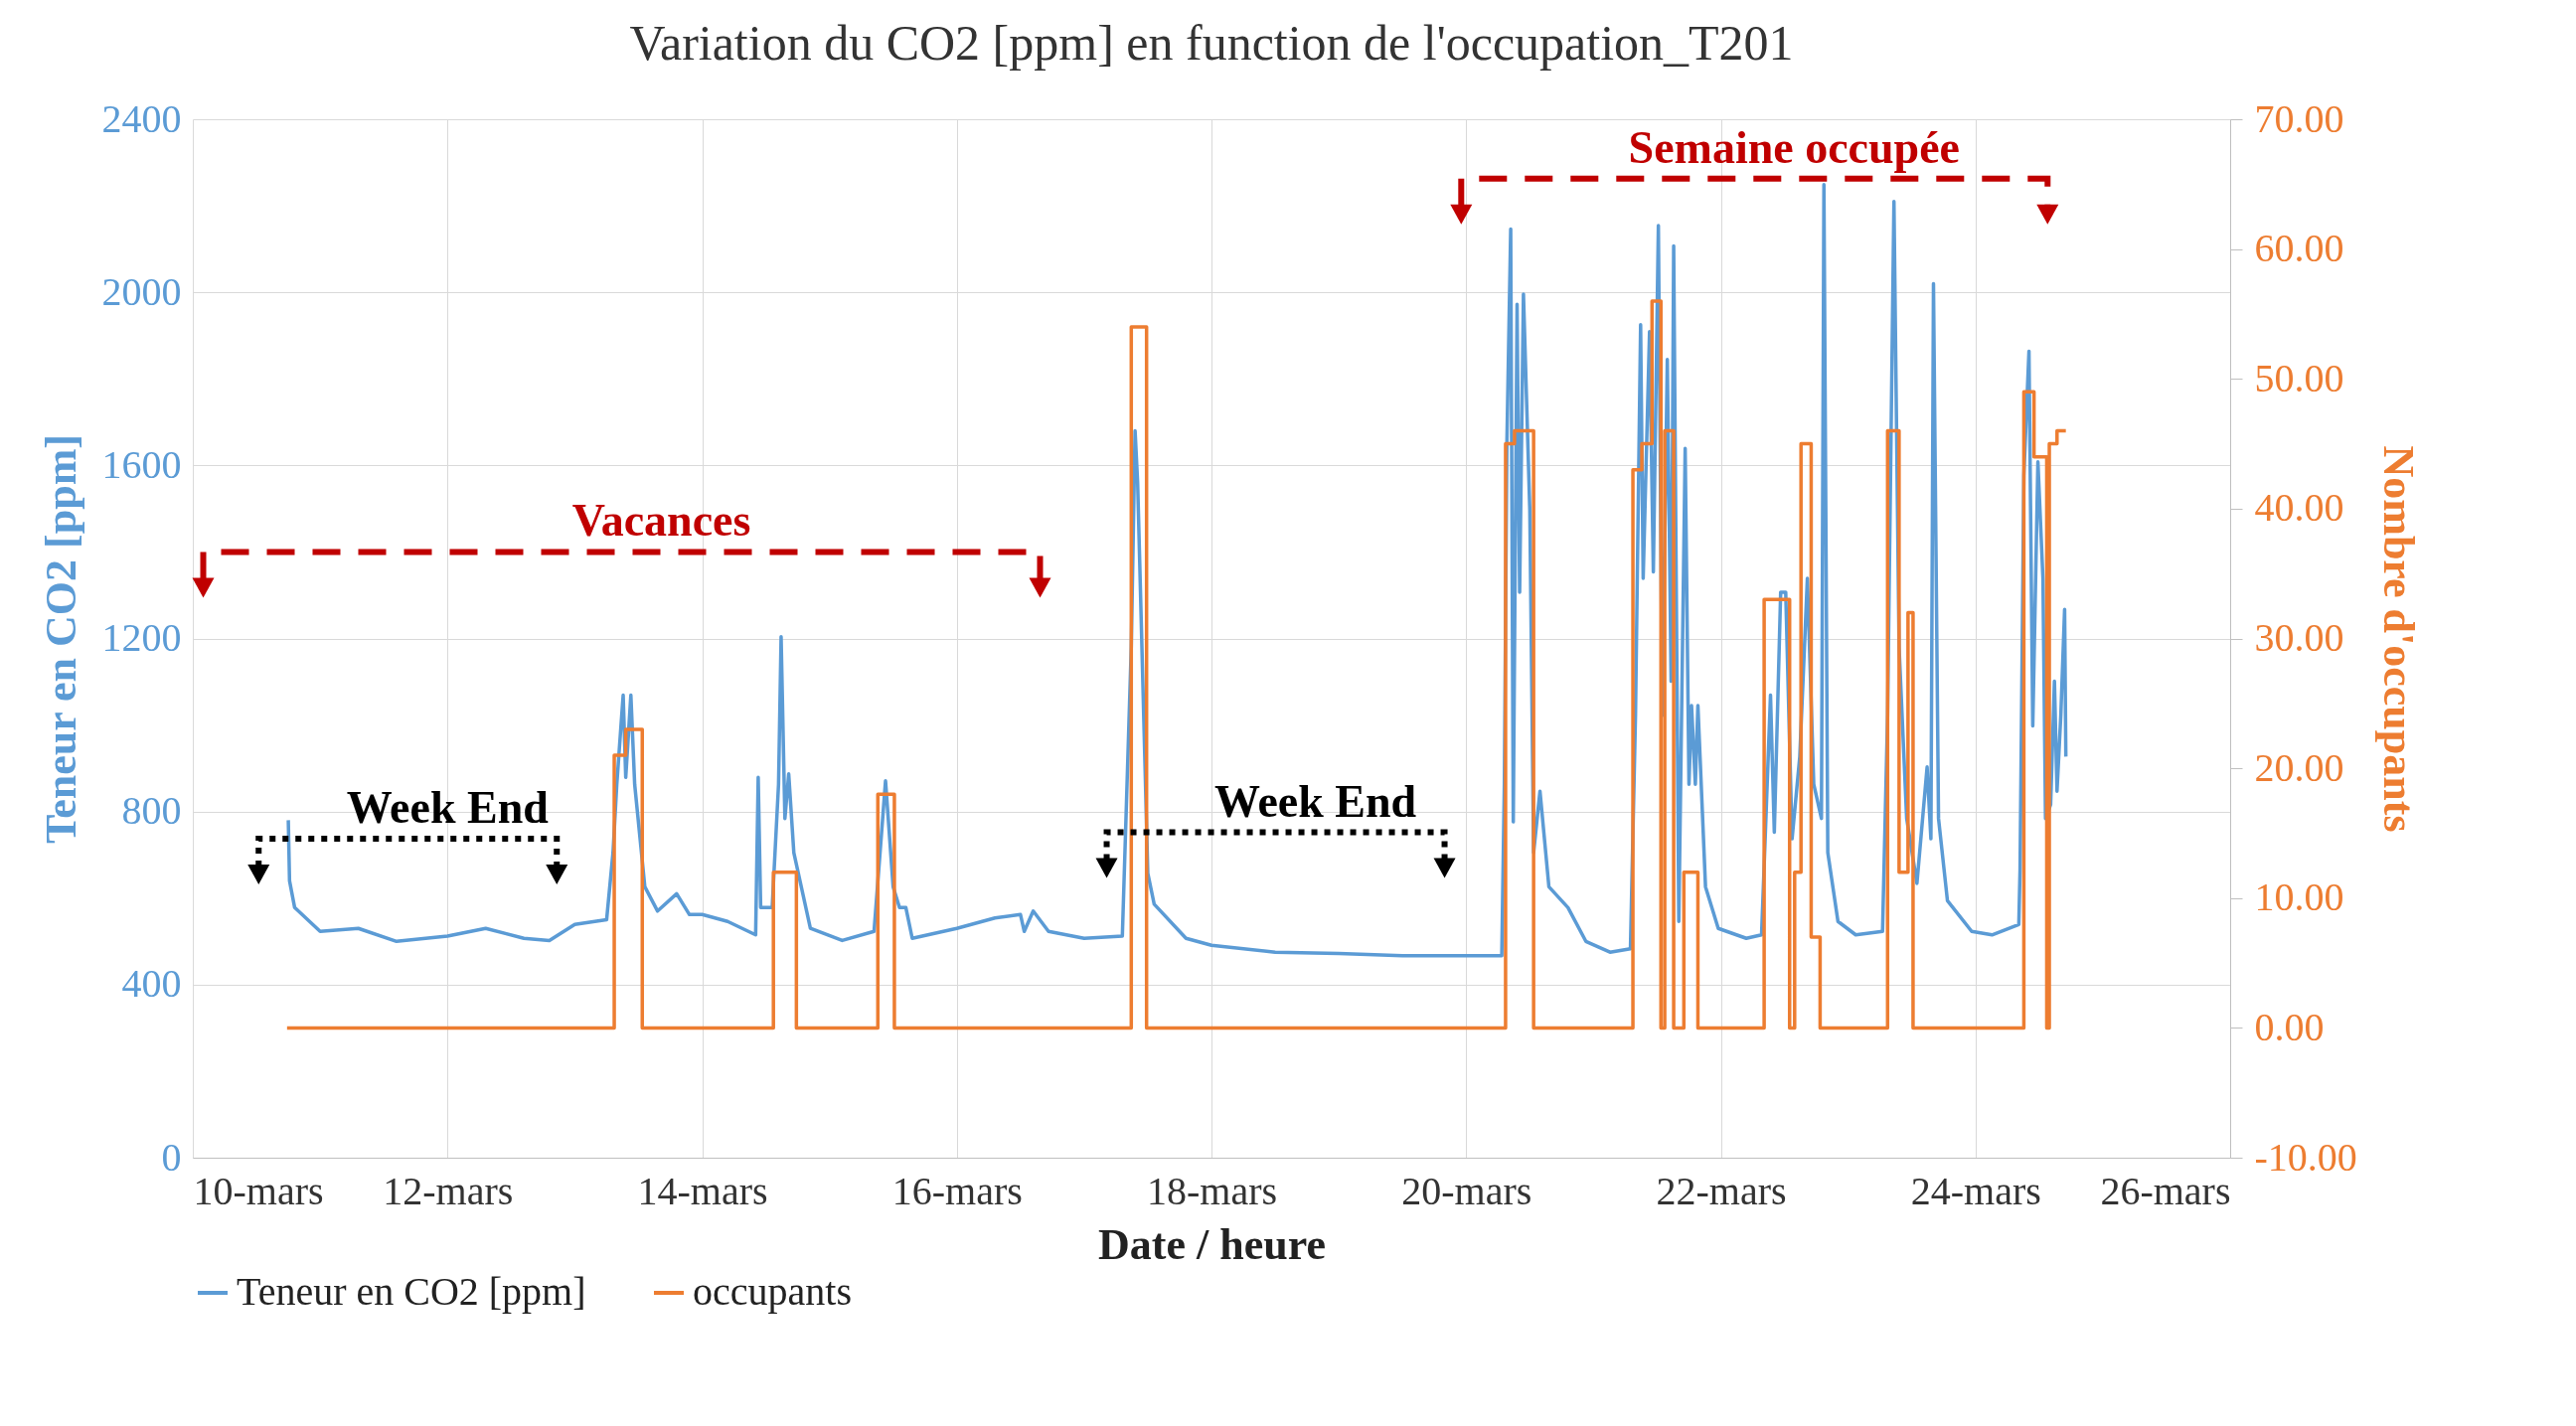  I want to click on y2-axis-title: Nombre d'occupants, so click(2398, 639).